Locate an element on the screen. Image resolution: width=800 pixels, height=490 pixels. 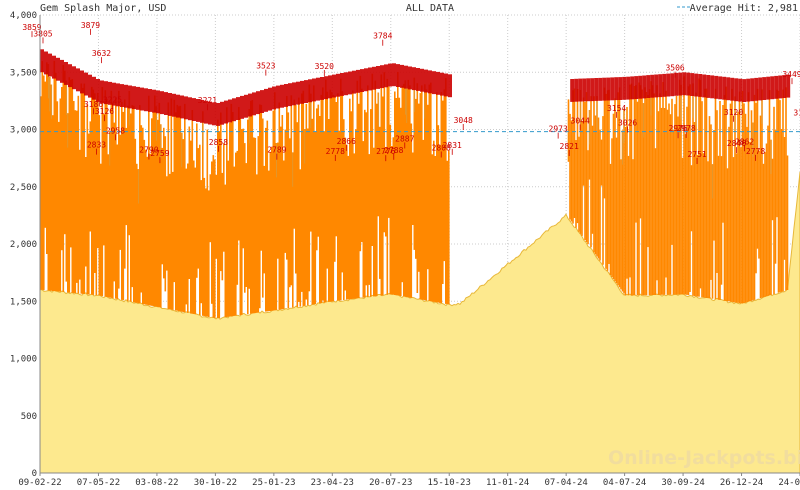
hit-label: 2846 is located at coordinates (736, 143).